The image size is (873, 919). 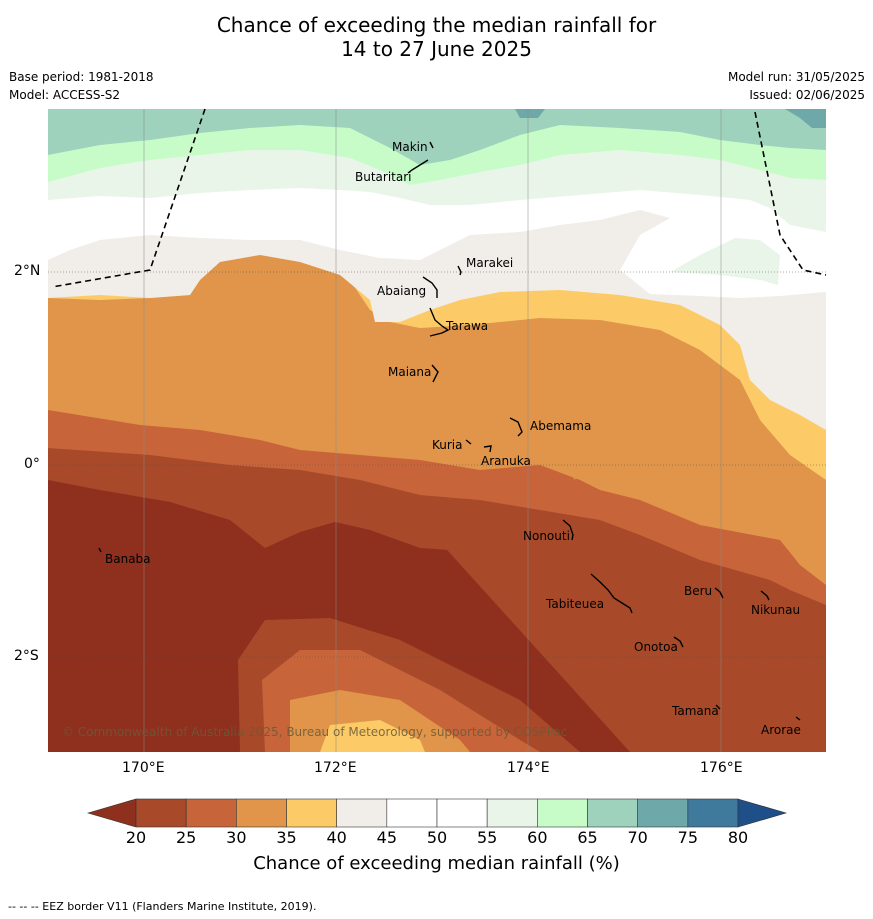 I want to click on band-30-35-mid, so click(x=294, y=405).